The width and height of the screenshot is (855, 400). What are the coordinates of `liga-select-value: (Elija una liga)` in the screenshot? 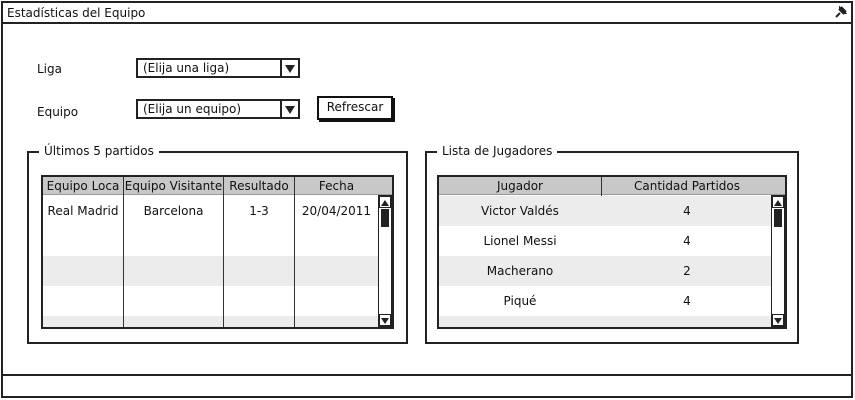 It's located at (186, 68).